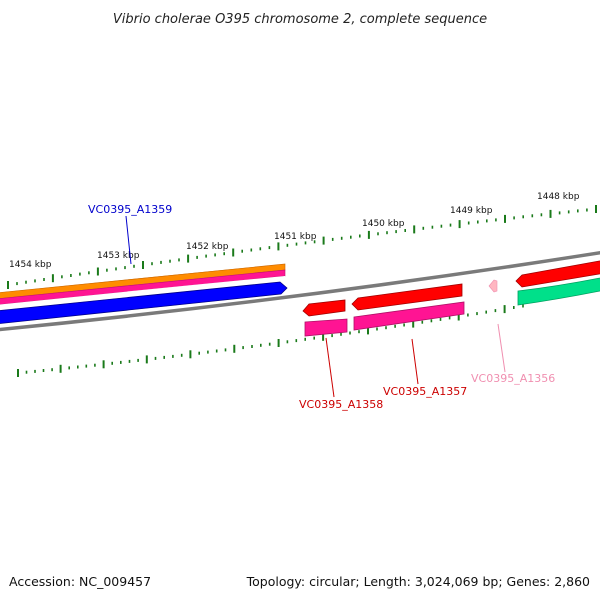 This screenshot has width=600, height=600. I want to click on gene-label-vc0395-a1359: VC0395_A1359, so click(130, 209).